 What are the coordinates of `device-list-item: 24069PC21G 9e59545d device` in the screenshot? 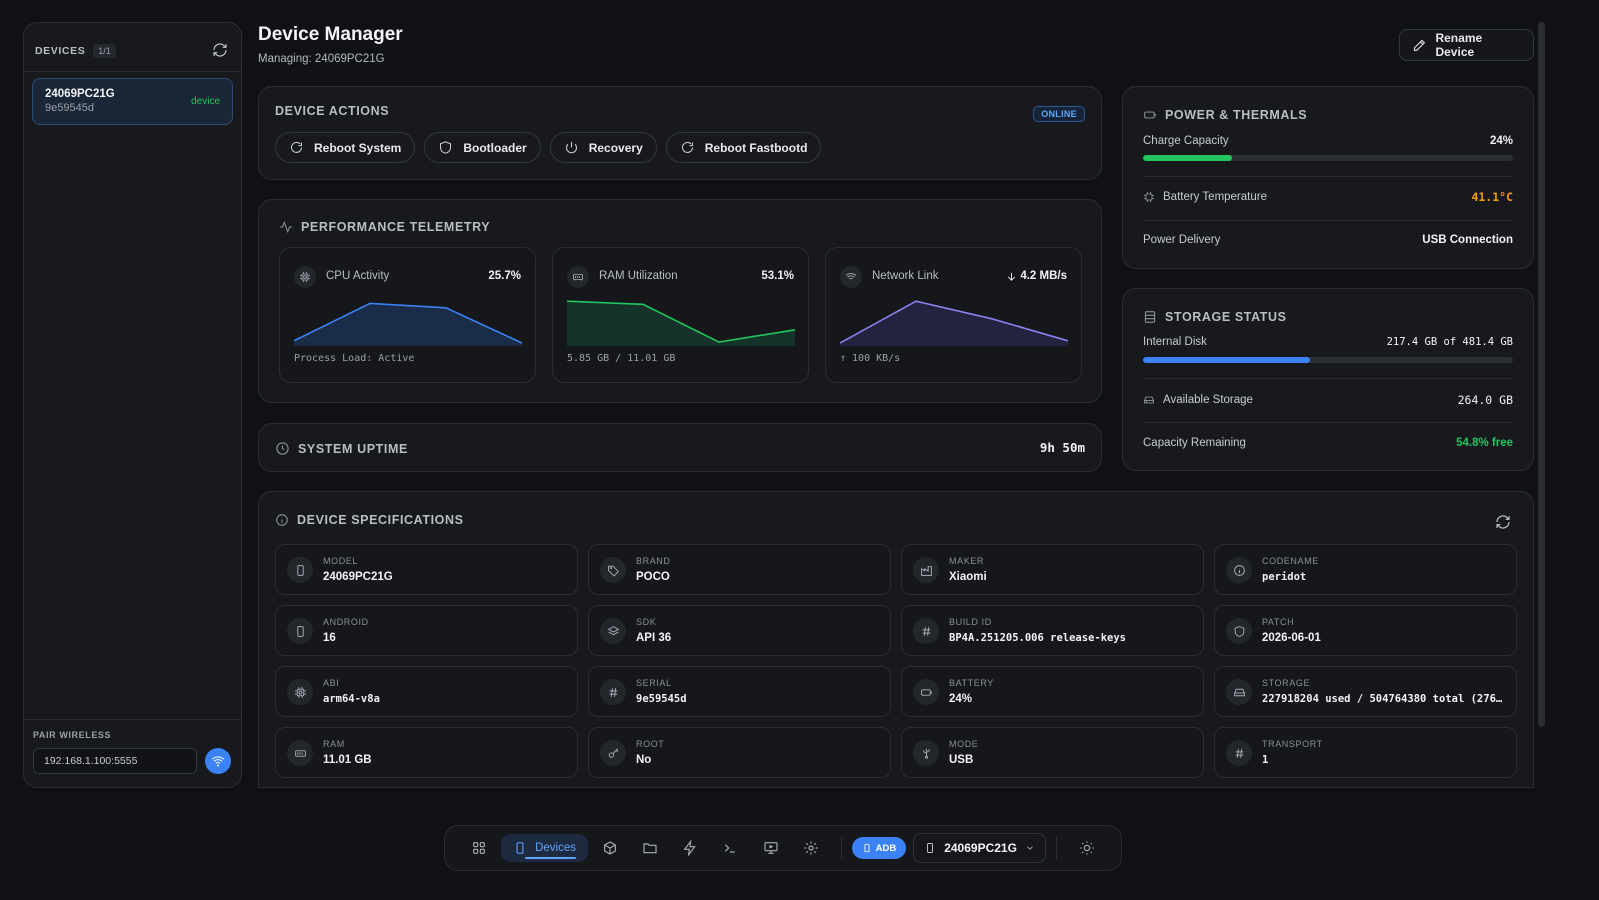 It's located at (132, 101).